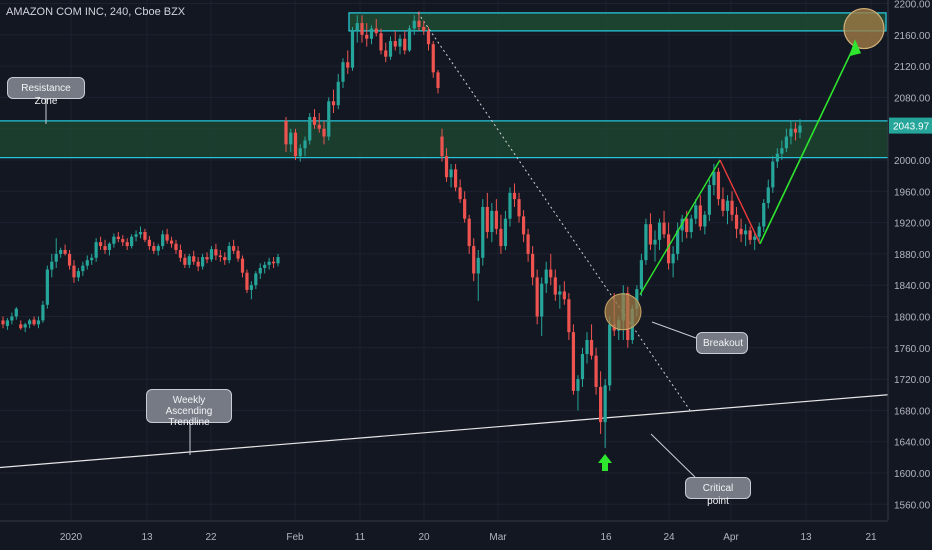  I want to click on breakout-callout-pointer, so click(674, 330).